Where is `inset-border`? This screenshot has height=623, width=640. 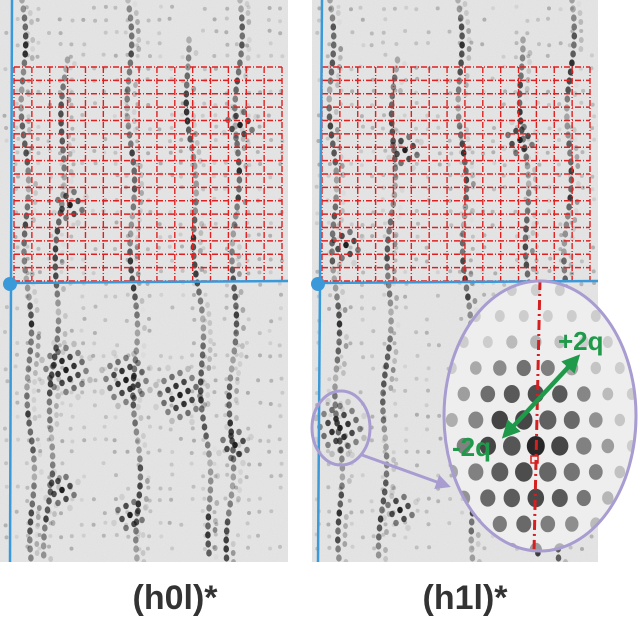
inset-border is located at coordinates (540, 416).